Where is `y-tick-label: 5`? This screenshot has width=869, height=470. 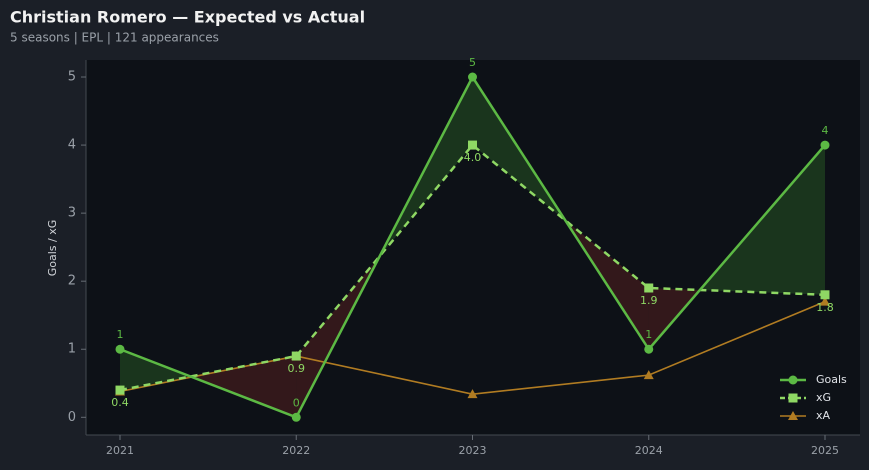 y-tick-label: 5 is located at coordinates (72, 77).